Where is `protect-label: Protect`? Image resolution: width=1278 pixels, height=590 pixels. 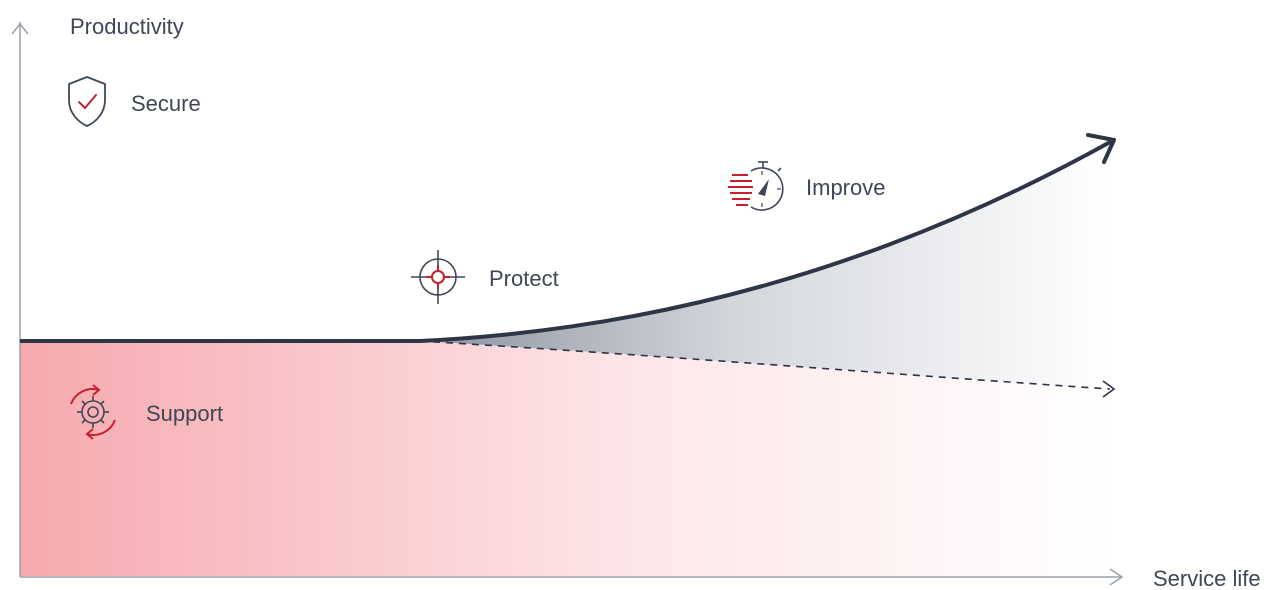
protect-label: Protect is located at coordinates (524, 278).